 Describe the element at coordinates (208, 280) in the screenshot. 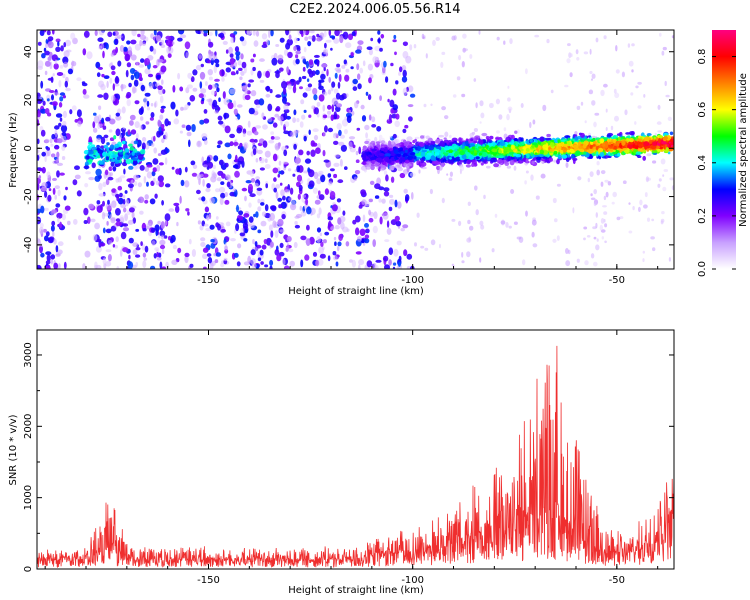

I see `x-tick-label: -150` at that location.